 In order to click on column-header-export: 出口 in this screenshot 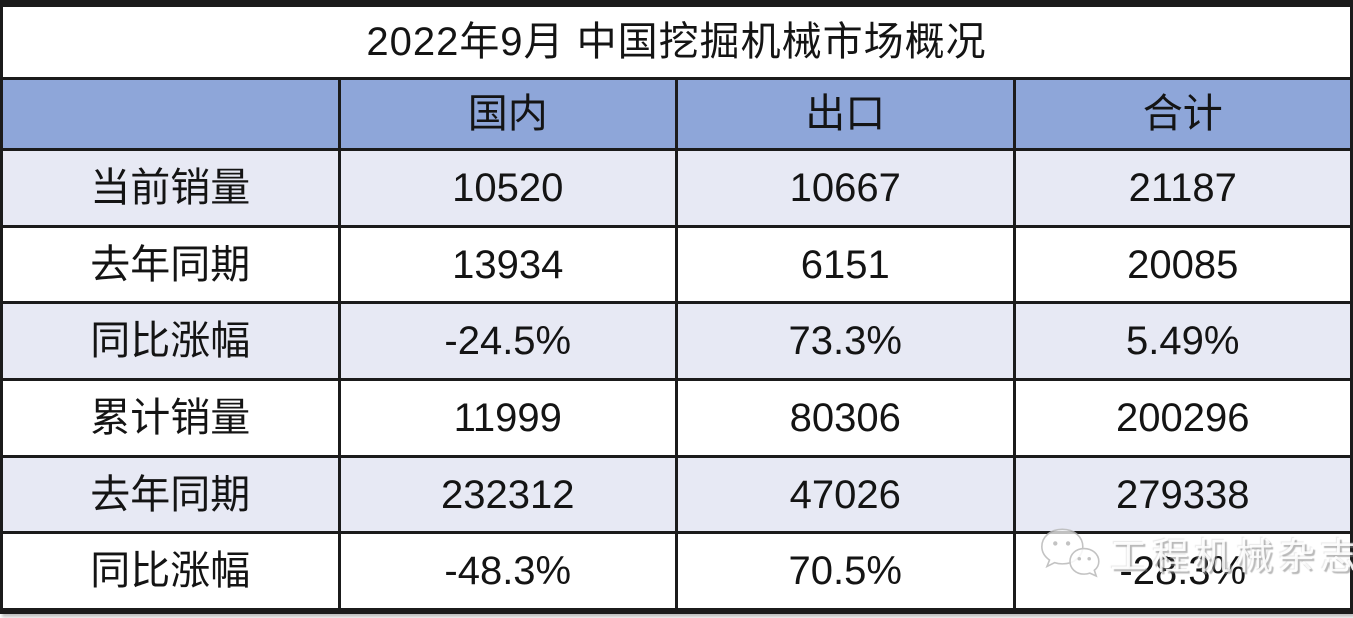, I will do `click(844, 114)`.